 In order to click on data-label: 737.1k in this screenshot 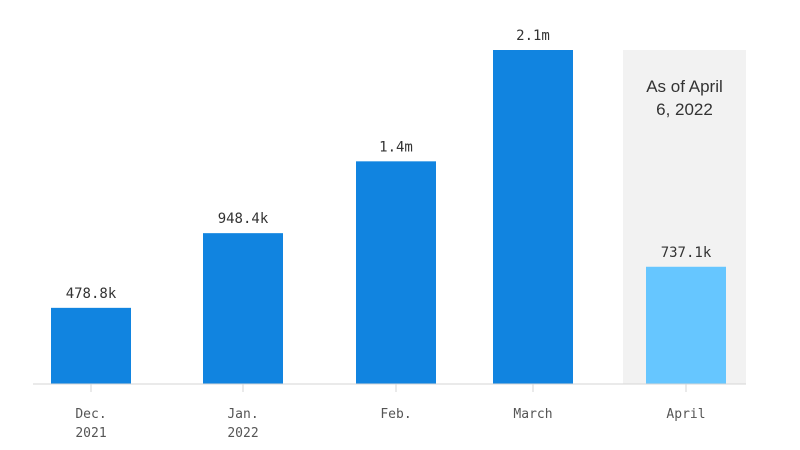, I will do `click(686, 253)`.